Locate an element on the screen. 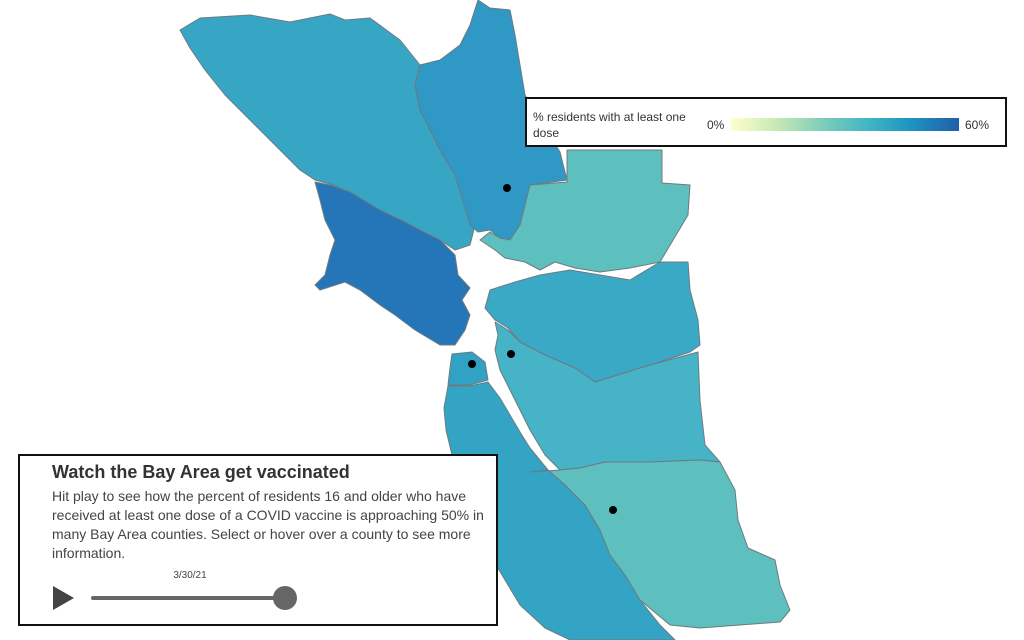 The image size is (1024, 640). panel-title: Watch the Bay Area get vaccinated is located at coordinates (201, 472).